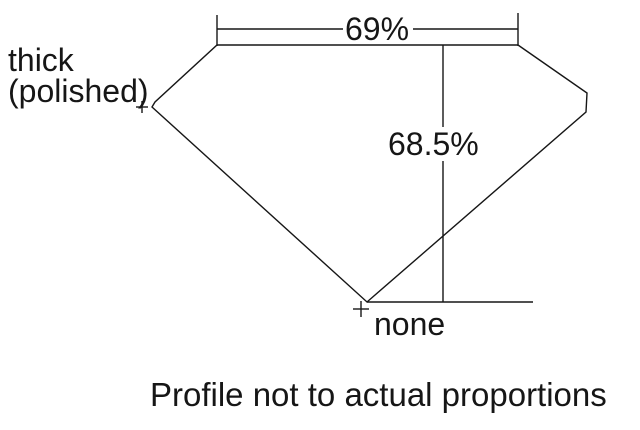 Image resolution: width=640 pixels, height=430 pixels. What do you see at coordinates (410, 324) in the screenshot?
I see `culet-label: none` at bounding box center [410, 324].